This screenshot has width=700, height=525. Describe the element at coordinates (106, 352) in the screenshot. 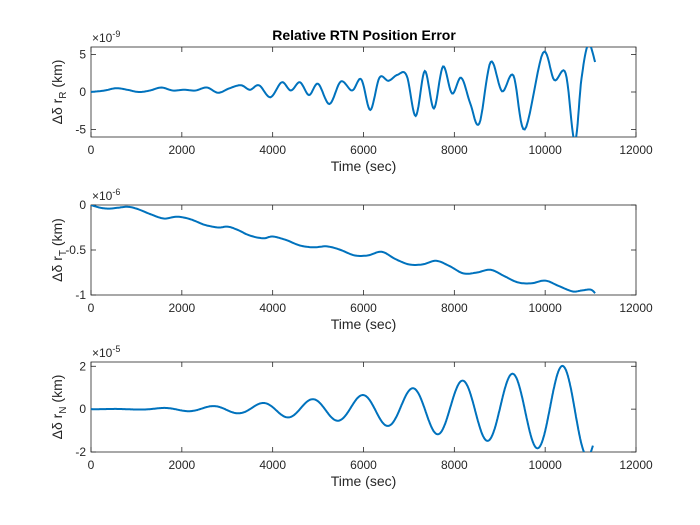

I see `y-exponent-label: ×10⁻⁵` at that location.